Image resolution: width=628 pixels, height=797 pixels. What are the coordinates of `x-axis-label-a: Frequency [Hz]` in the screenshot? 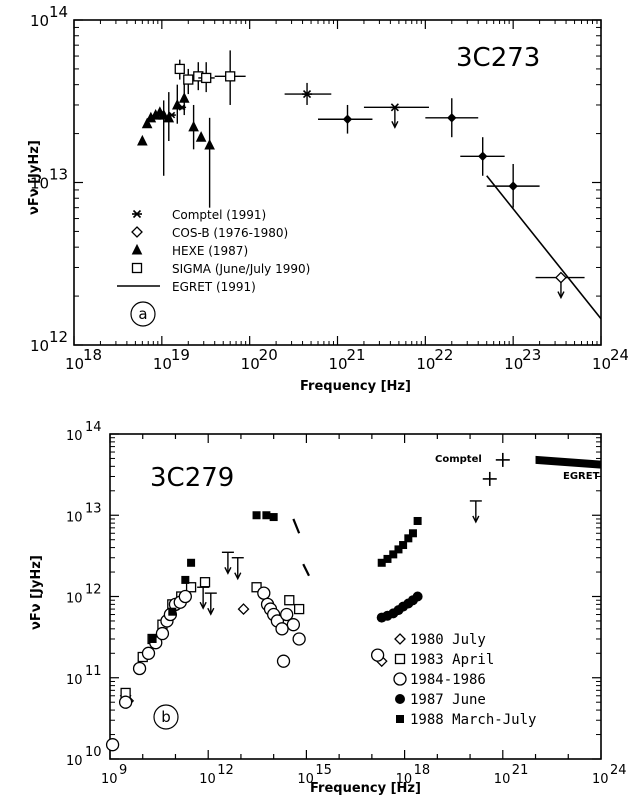 It's located at (355, 386).